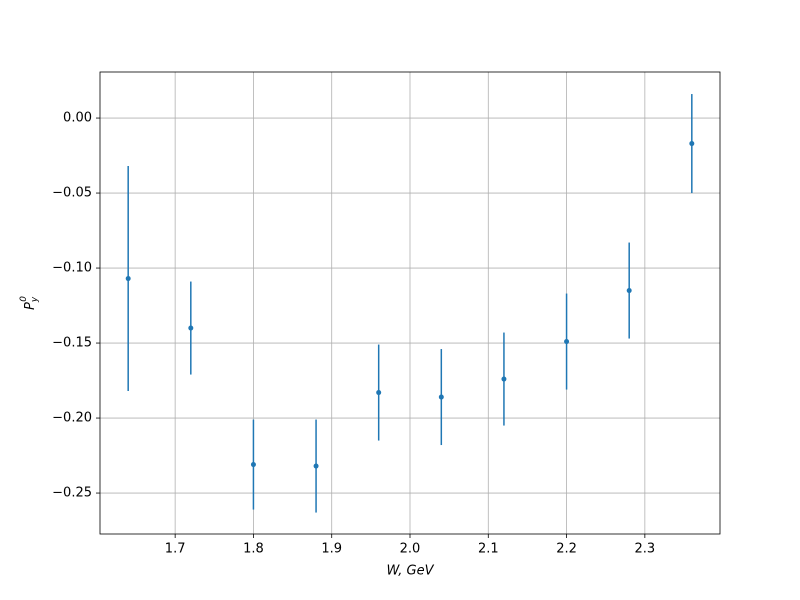 The image size is (800, 600). I want to click on y-label-base: P, so click(30, 306).